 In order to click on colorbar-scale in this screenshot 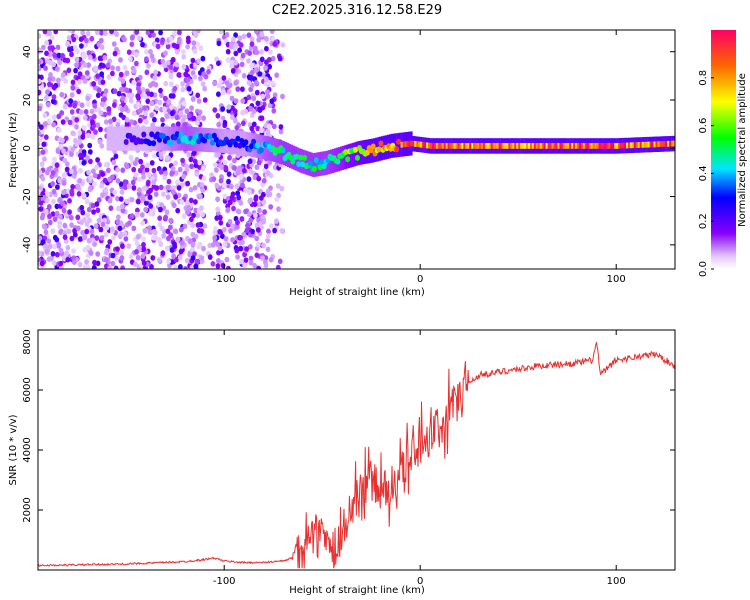, I will do `click(723, 149)`.